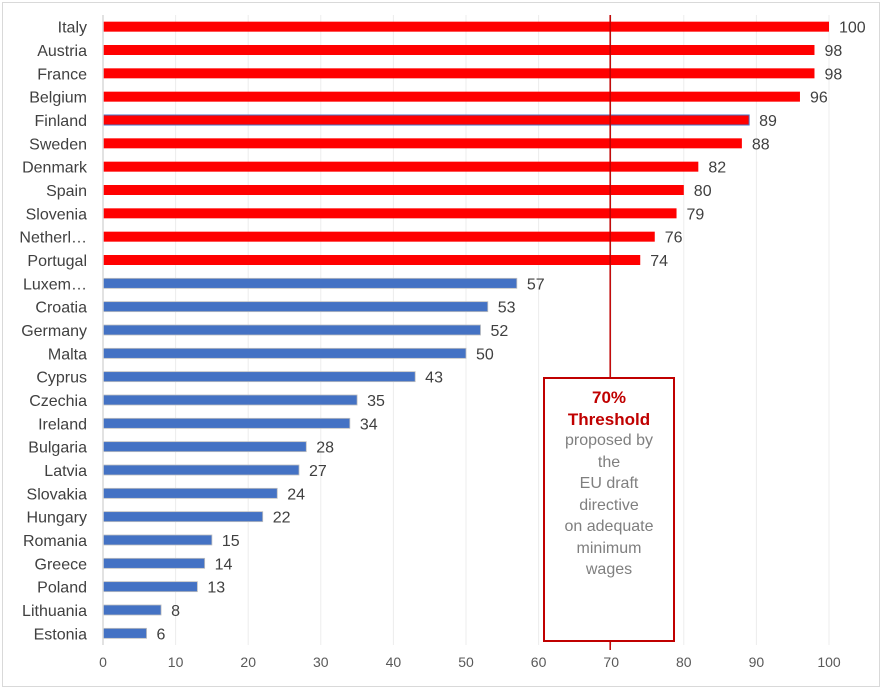  Describe the element at coordinates (61, 378) in the screenshot. I see `category-label: Cyprus` at that location.